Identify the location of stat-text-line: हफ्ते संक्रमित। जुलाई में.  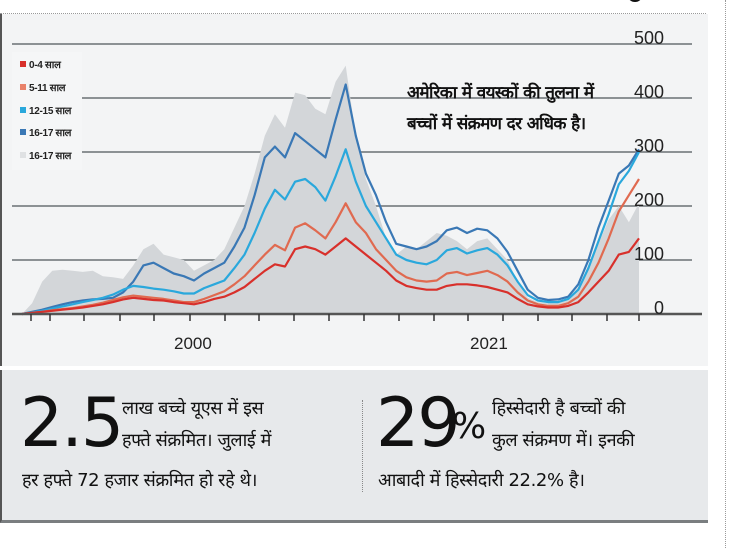
(197, 440).